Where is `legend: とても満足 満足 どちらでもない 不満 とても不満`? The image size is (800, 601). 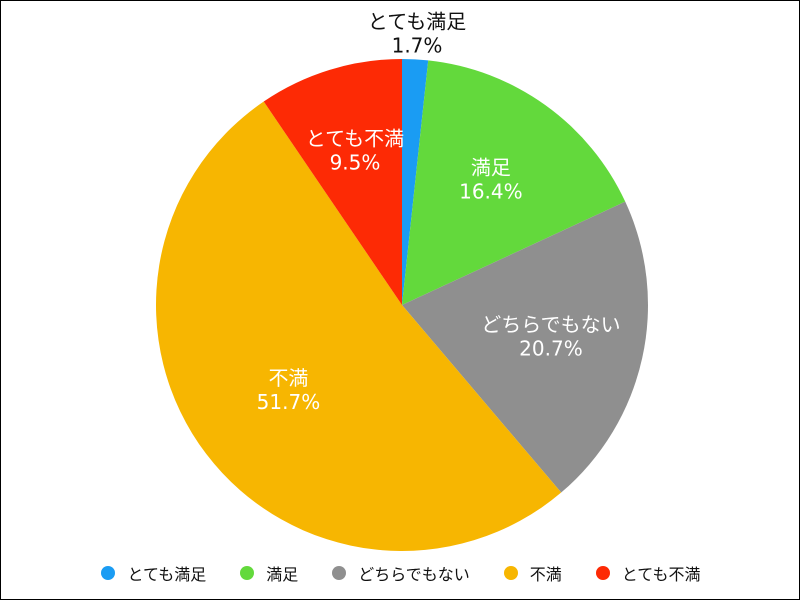 legend: とても満足 満足 どちらでもない 不満 とても不満 is located at coordinates (400, 573).